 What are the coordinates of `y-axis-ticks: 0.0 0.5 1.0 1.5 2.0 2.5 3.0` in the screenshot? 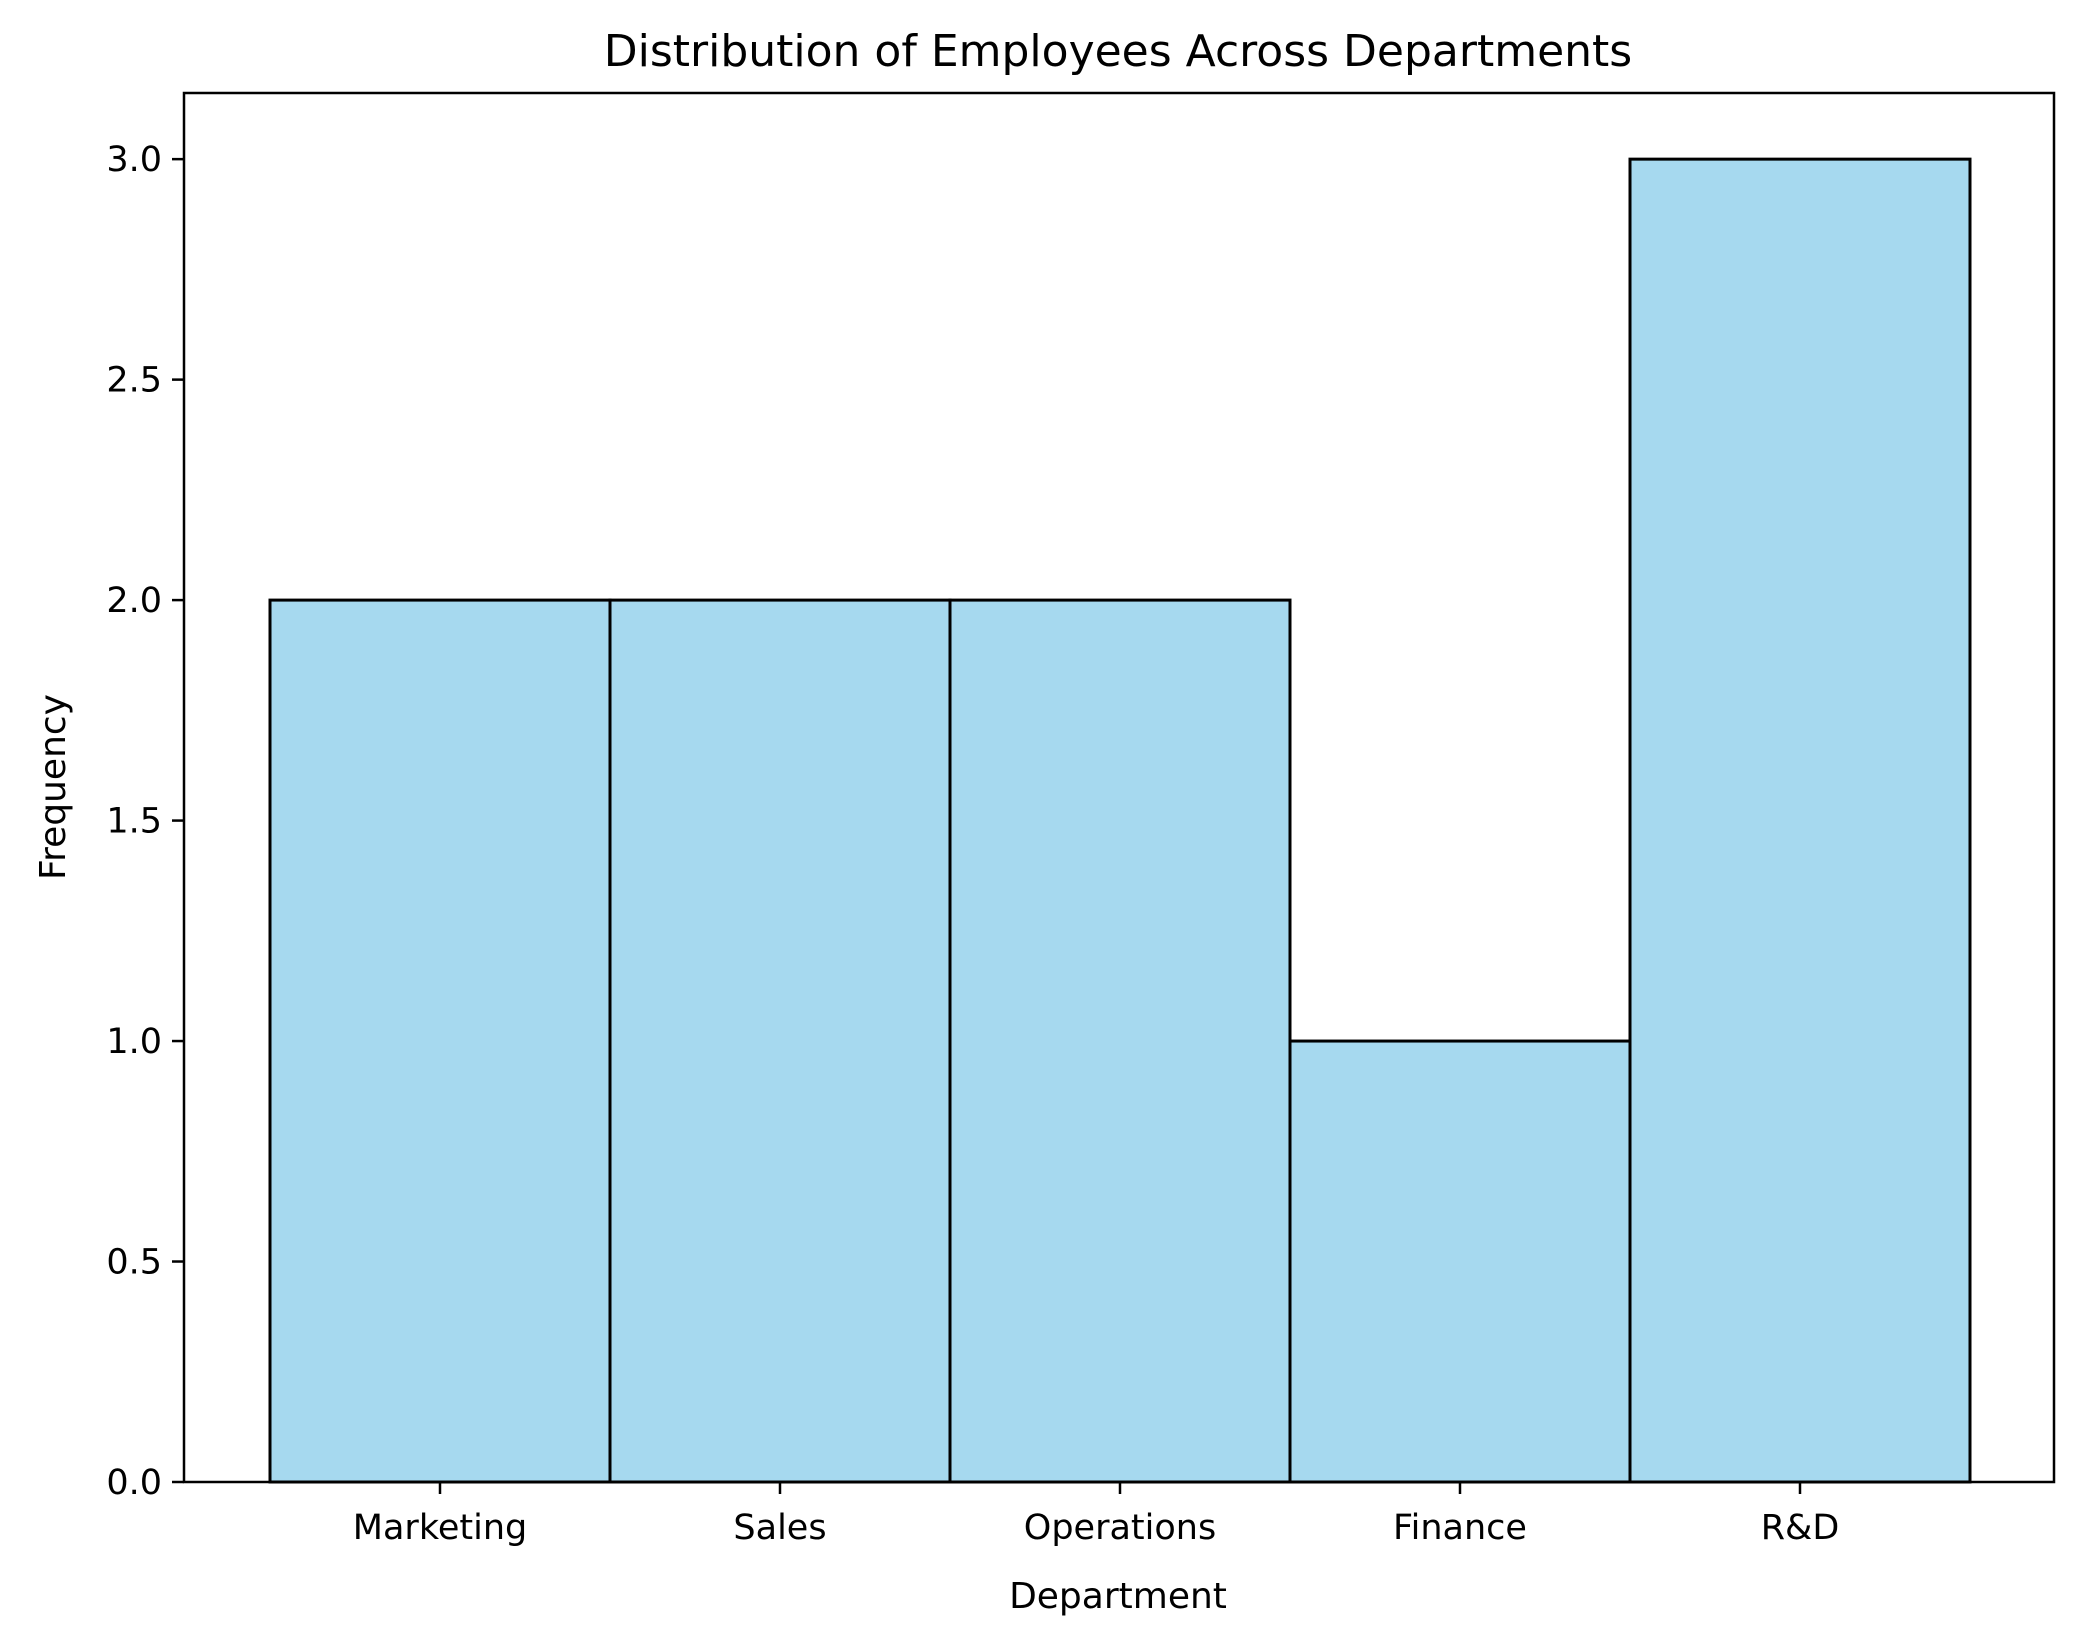 It's located at (145, 821).